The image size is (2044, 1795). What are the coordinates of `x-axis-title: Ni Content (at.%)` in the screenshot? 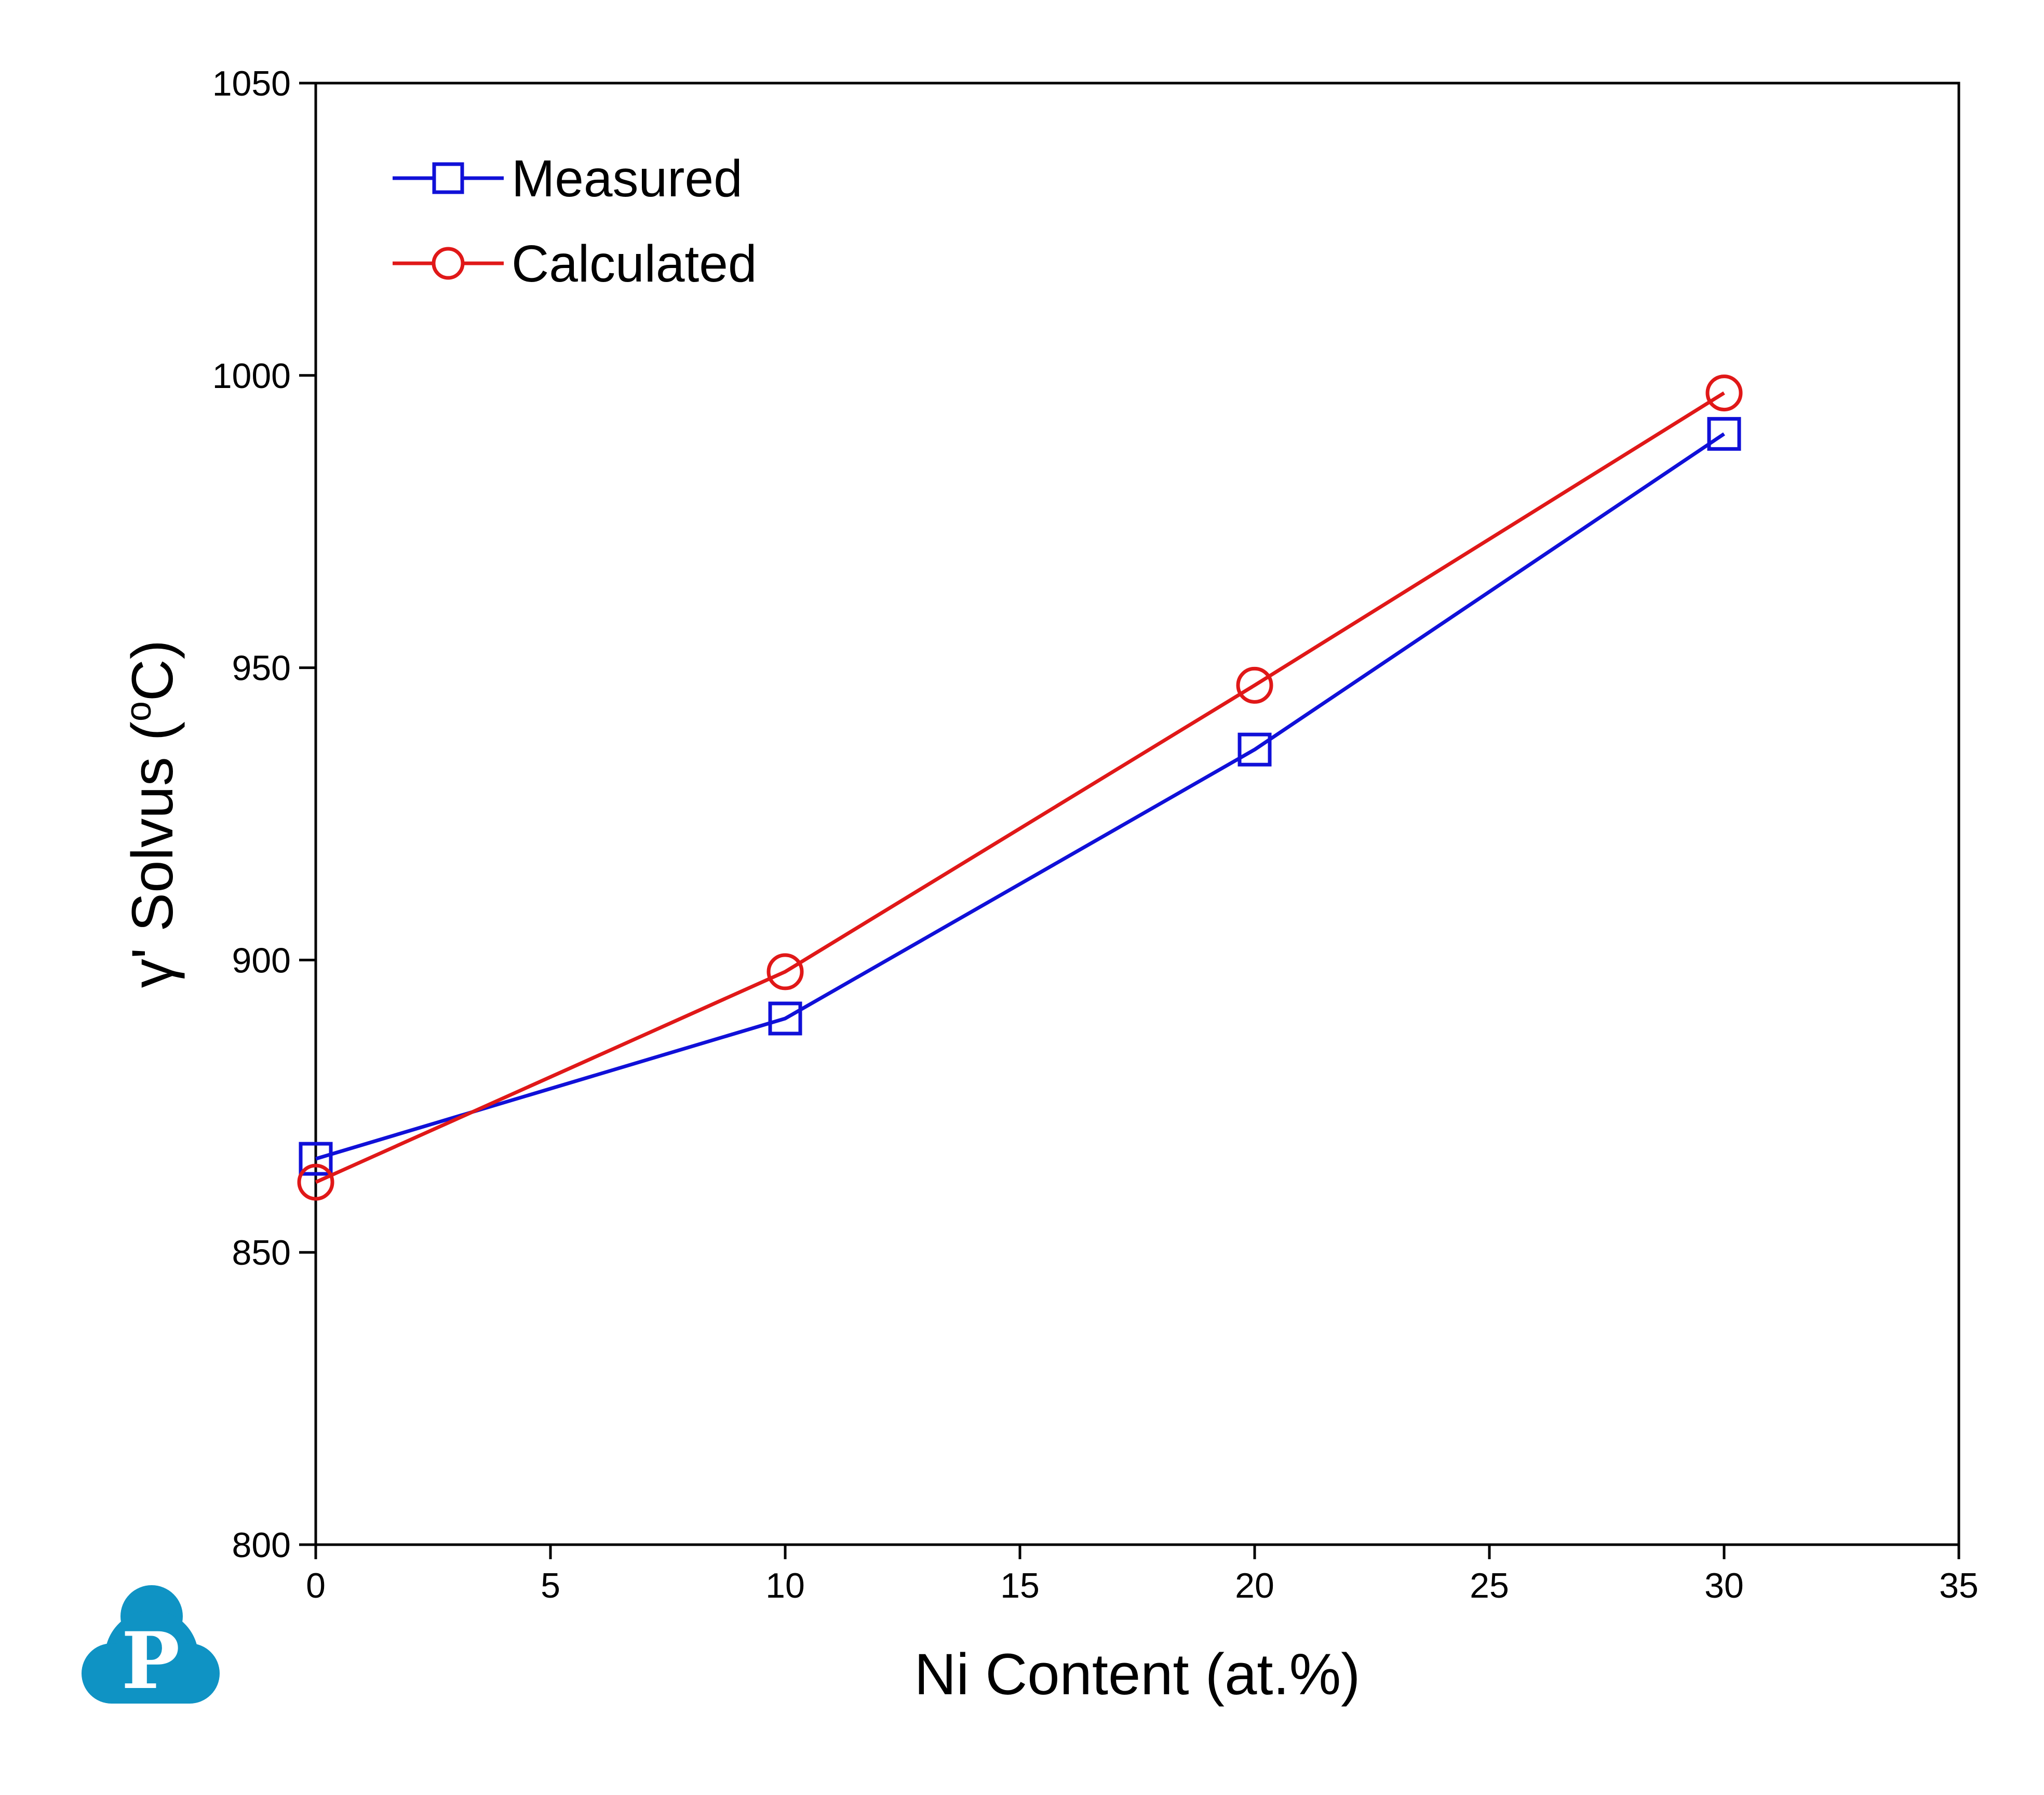 It's located at (1138, 1674).